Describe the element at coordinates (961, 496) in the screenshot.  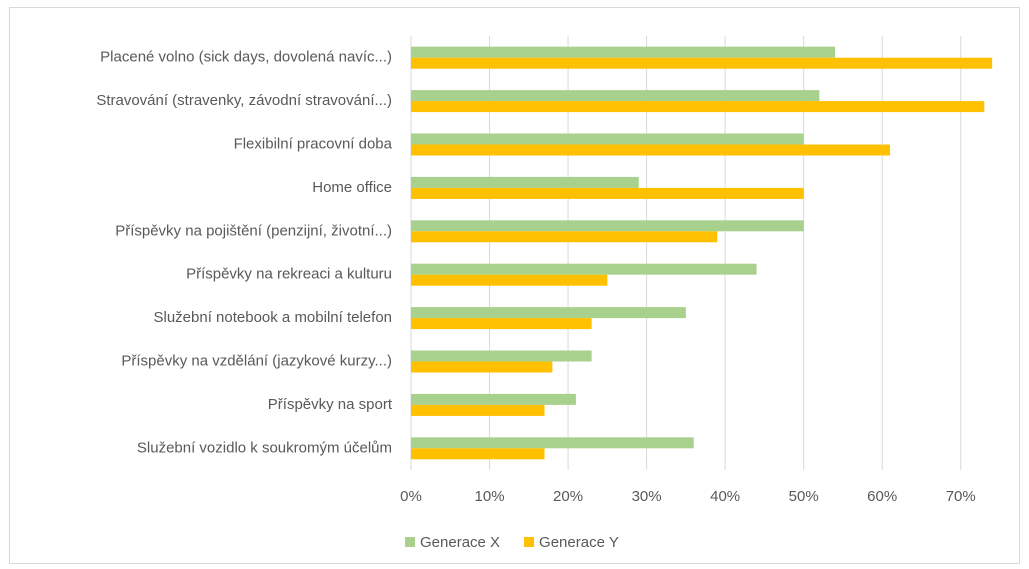
I see `x-tick-label: 70%` at that location.